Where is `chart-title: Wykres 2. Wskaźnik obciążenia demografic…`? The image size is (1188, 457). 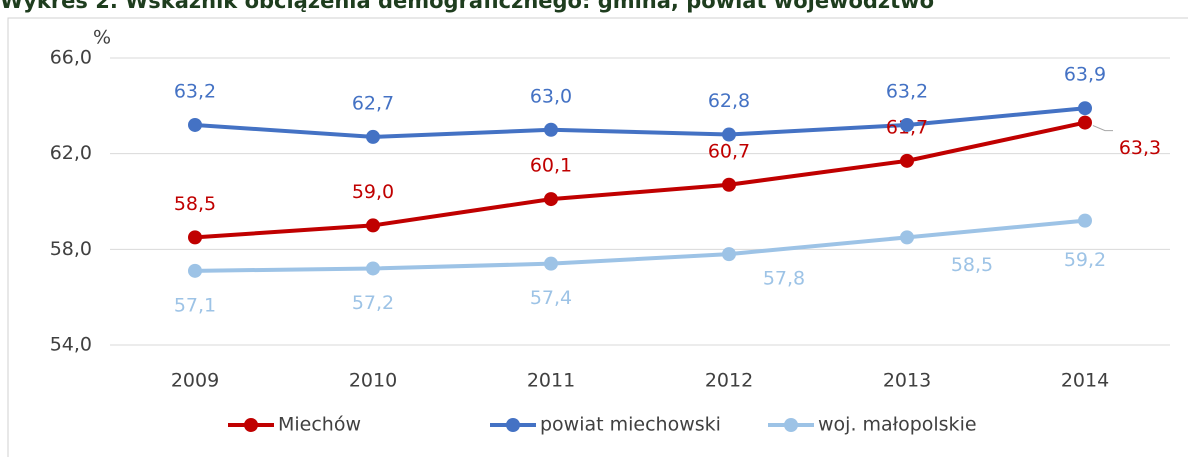
chart-title: Wykres 2. Wskaźnik obciążenia demografic… is located at coordinates (467, 6).